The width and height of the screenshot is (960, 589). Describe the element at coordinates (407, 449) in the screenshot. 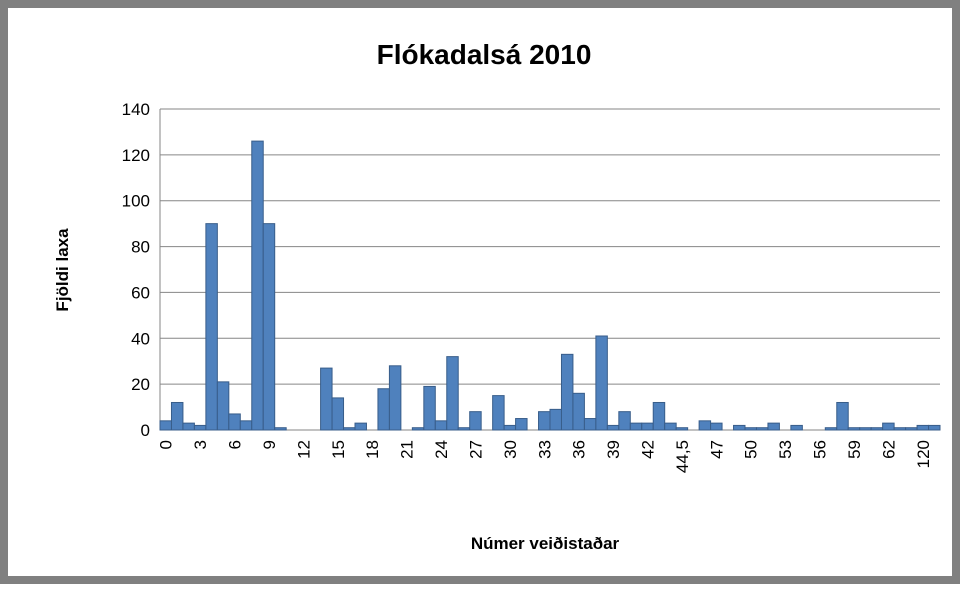

I see `x-tick-label: 21` at that location.